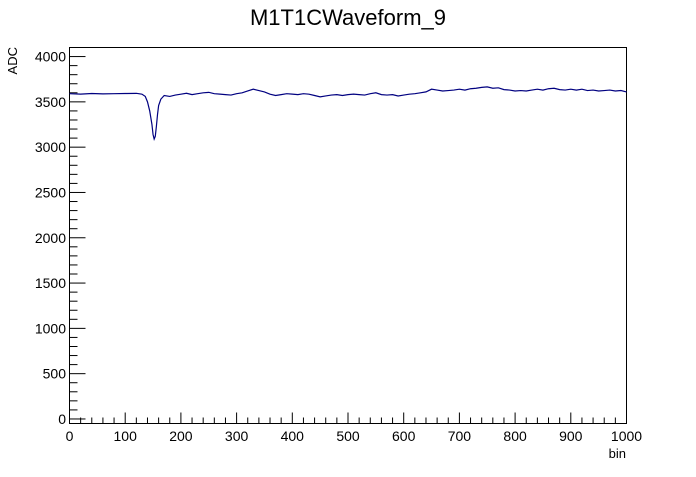 Image resolution: width=696 pixels, height=477 pixels. I want to click on x-tick-label: 900, so click(571, 436).